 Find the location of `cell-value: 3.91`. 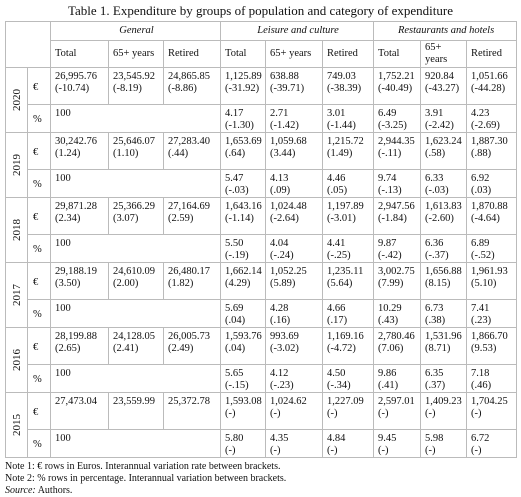

cell-value: 3.91 is located at coordinates (434, 113).